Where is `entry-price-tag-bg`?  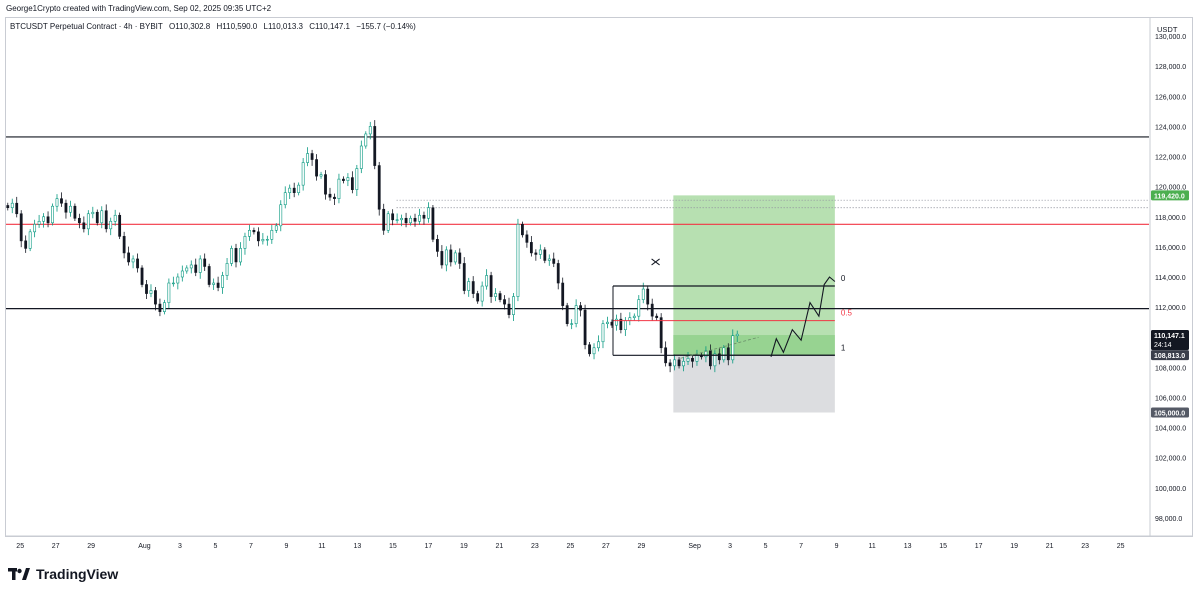
entry-price-tag-bg is located at coordinates (1170, 355).